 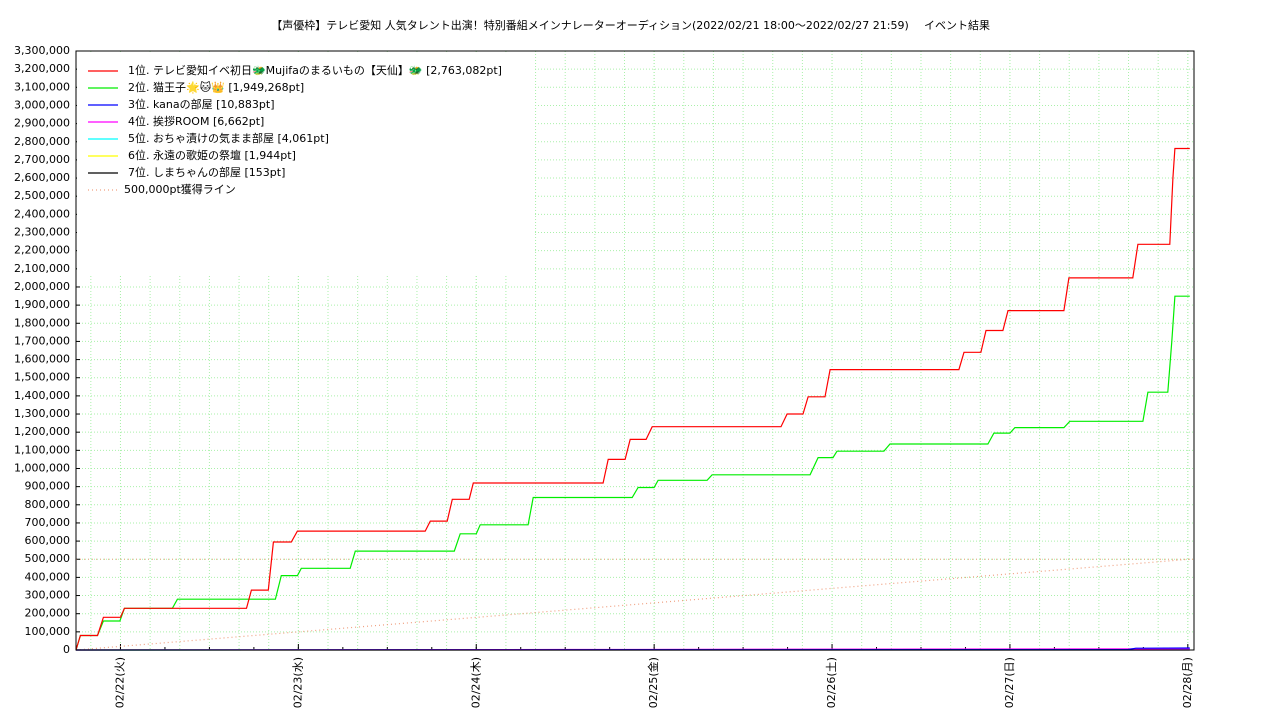 I want to click on x-tick-label: 02/25(金), so click(x=653, y=682).